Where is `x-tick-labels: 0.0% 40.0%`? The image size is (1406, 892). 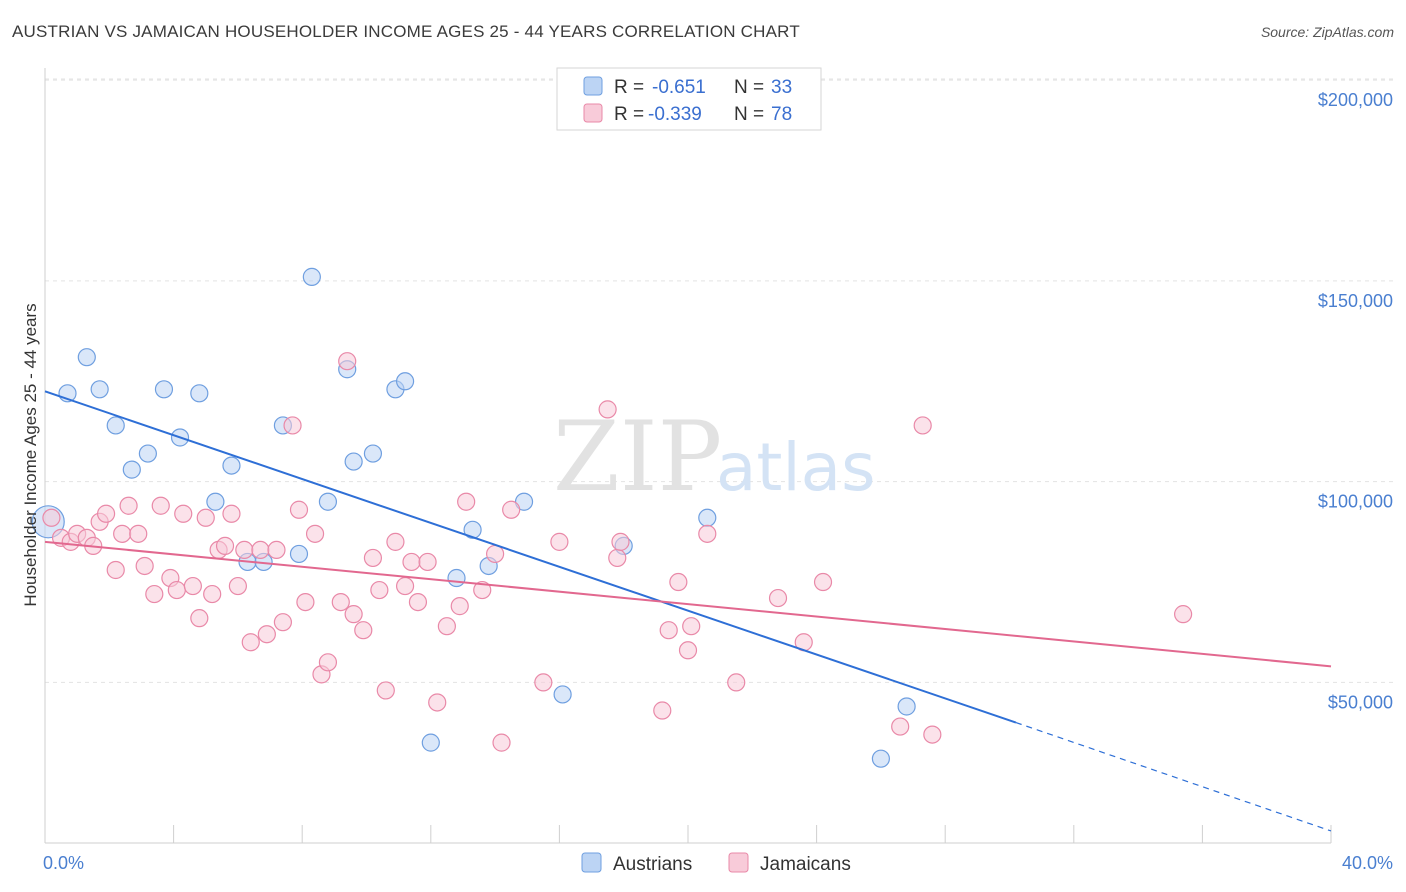 x-tick-labels: 0.0% 40.0% is located at coordinates (718, 863).